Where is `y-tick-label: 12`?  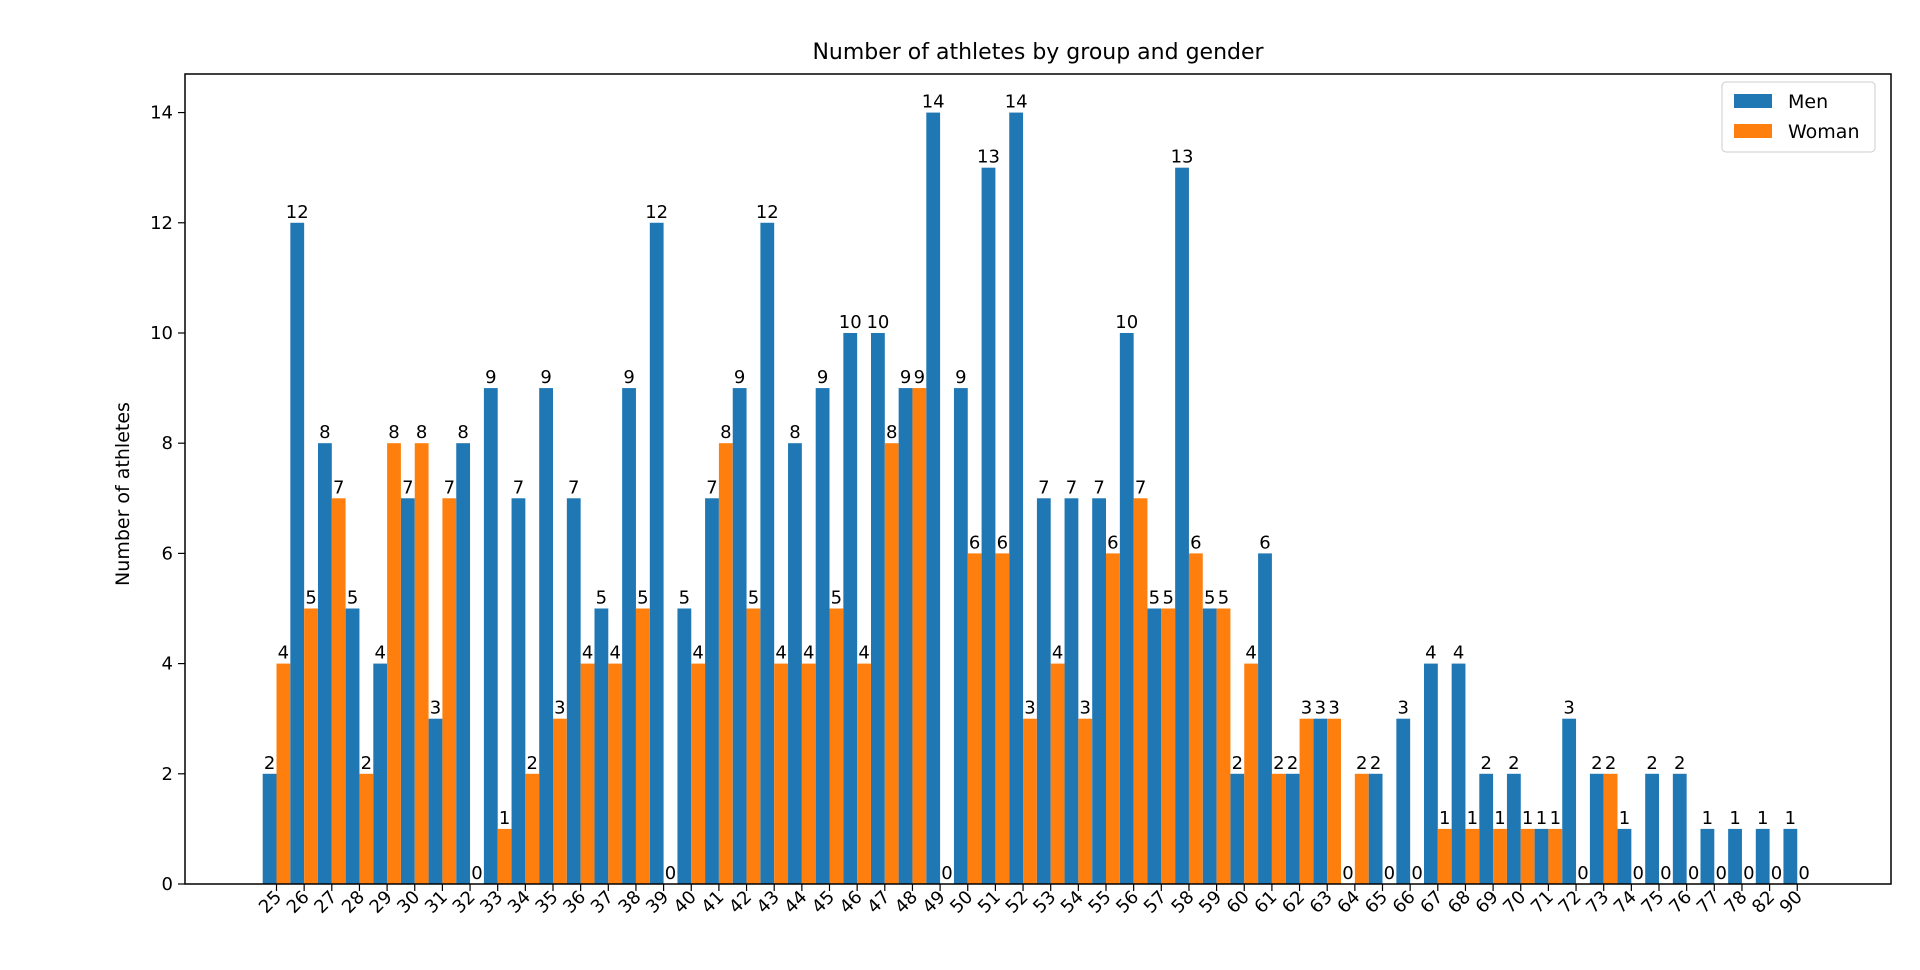
y-tick-label: 12 is located at coordinates (161, 223).